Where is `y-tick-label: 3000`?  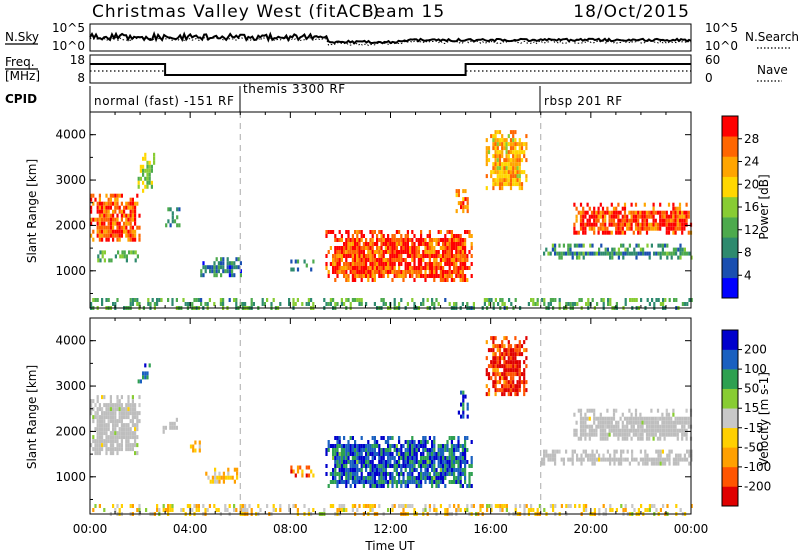 y-tick-label: 3000 is located at coordinates (70, 180).